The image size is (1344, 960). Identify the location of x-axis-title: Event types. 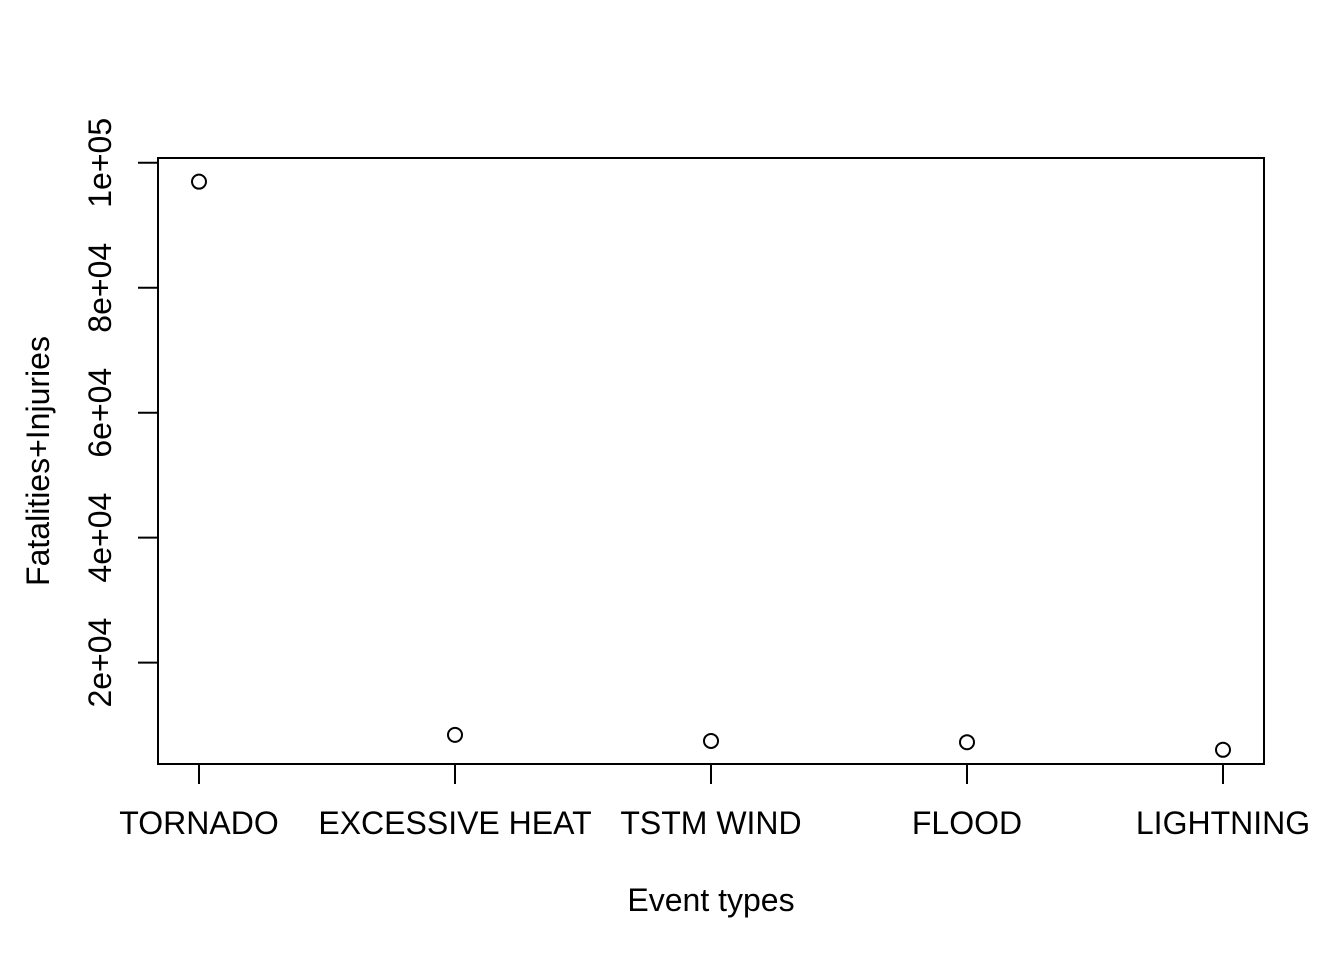
(710, 900).